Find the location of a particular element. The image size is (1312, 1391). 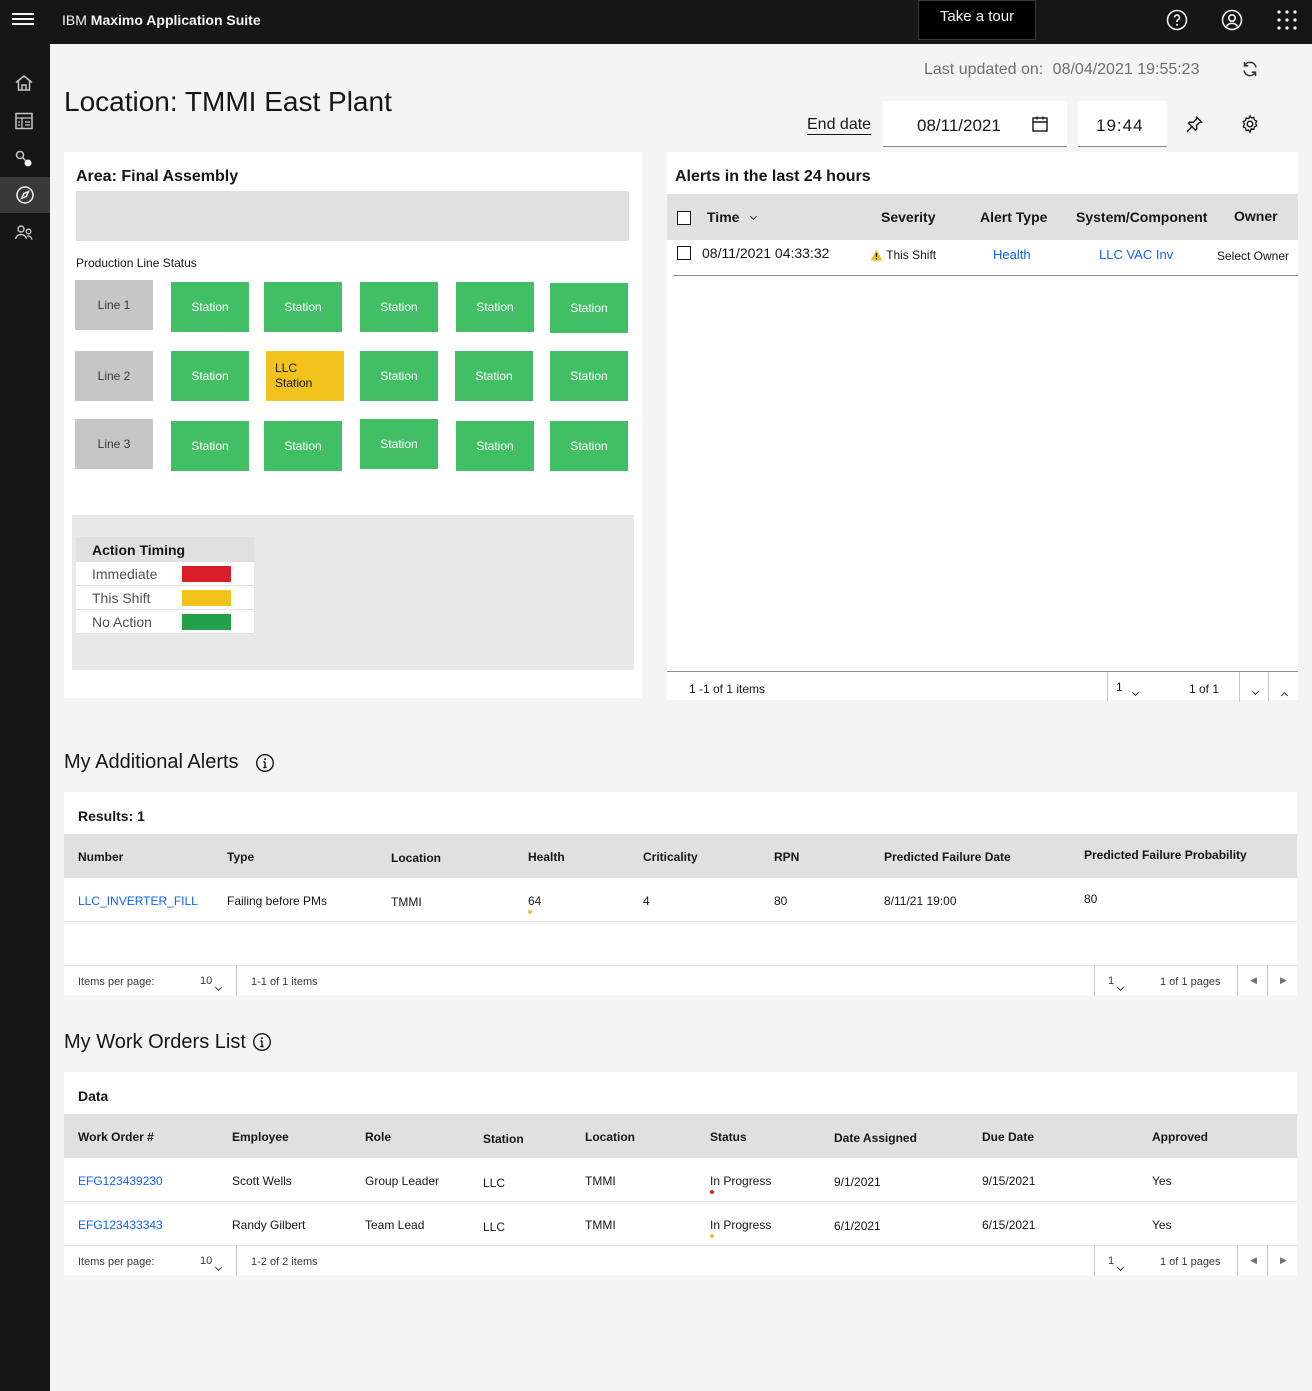

chevron-down-icon is located at coordinates (1121, 1267).